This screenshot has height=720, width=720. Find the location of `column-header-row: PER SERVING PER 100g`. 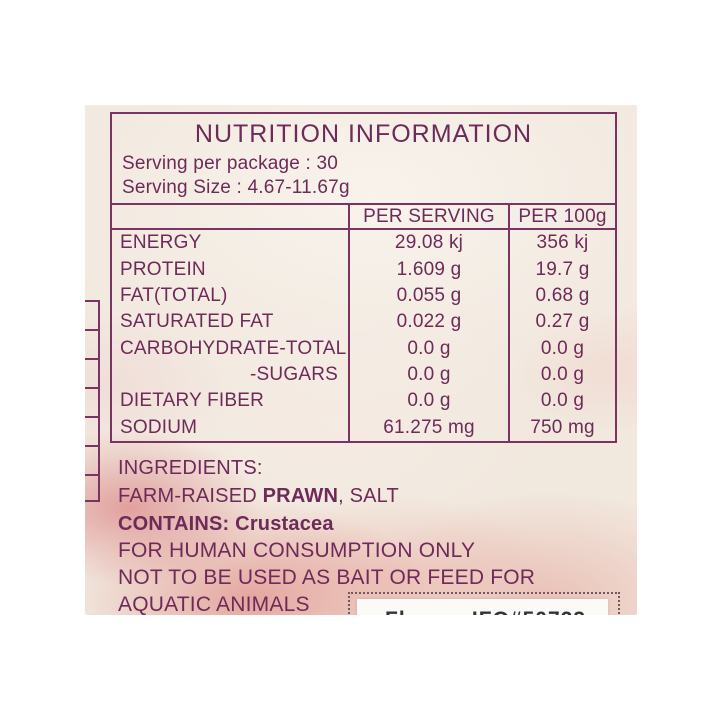

column-header-row: PER SERVING PER 100g is located at coordinates (363, 217).